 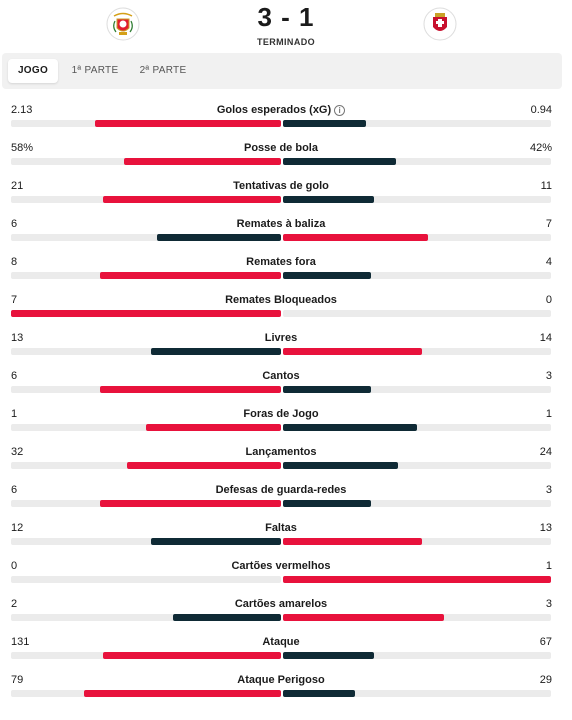 What do you see at coordinates (548, 566) in the screenshot?
I see `stat-away-value: 1` at bounding box center [548, 566].